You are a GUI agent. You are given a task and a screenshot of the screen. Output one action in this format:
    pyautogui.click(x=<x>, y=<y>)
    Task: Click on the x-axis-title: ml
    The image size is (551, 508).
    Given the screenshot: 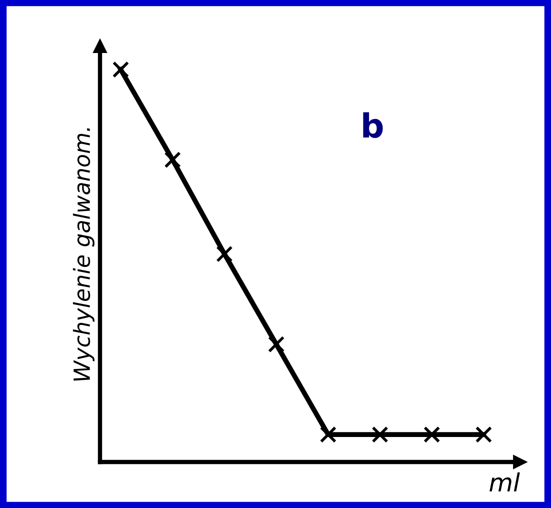 What is the action you would take?
    pyautogui.click(x=505, y=482)
    